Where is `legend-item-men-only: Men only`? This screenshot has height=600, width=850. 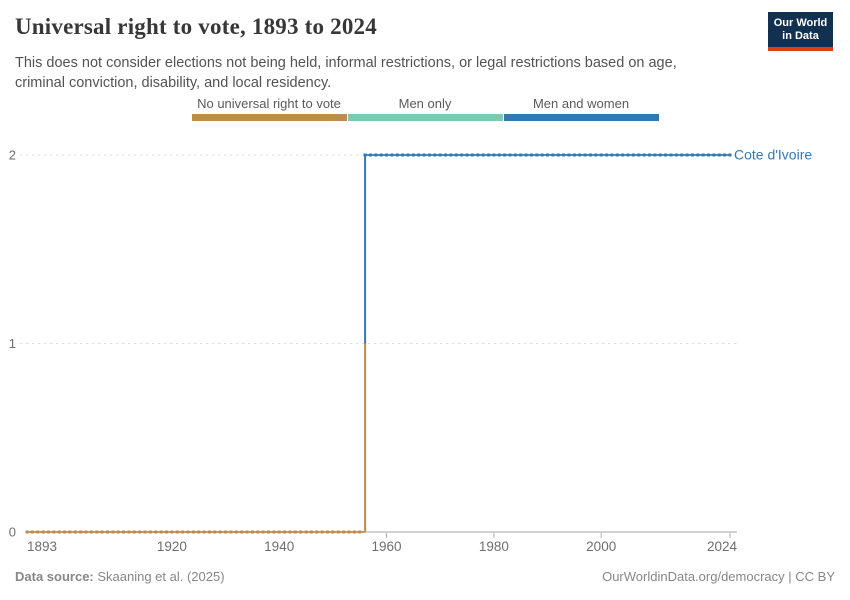 legend-item-men-only: Men only is located at coordinates (425, 108).